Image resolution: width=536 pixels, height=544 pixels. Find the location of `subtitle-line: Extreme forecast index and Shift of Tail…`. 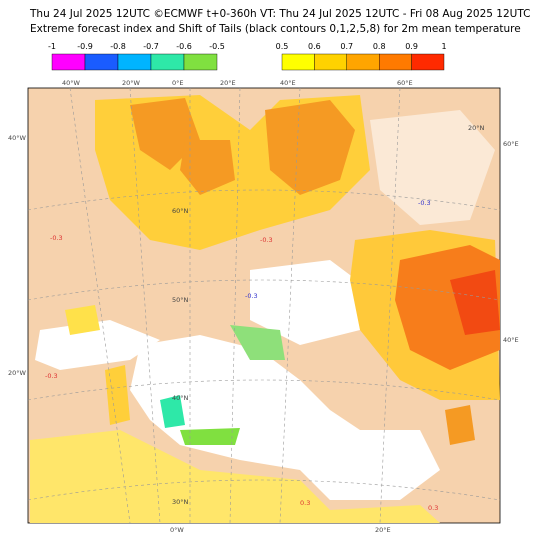

subtitle-line: Extreme forecast index and Shift of Tail… is located at coordinates (275, 29).